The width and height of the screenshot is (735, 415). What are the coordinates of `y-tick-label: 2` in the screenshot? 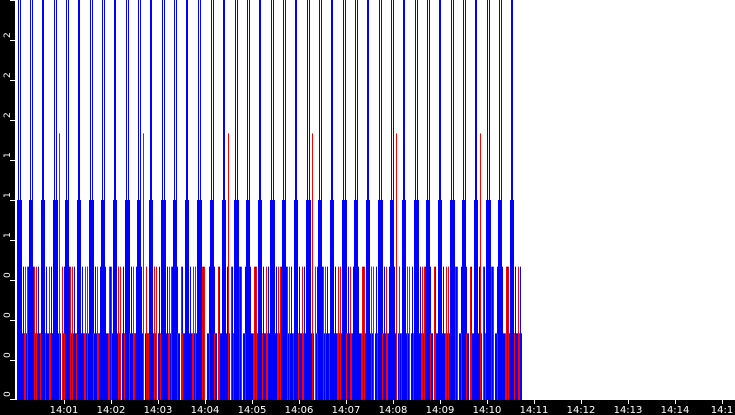 It's located at (8, 75).